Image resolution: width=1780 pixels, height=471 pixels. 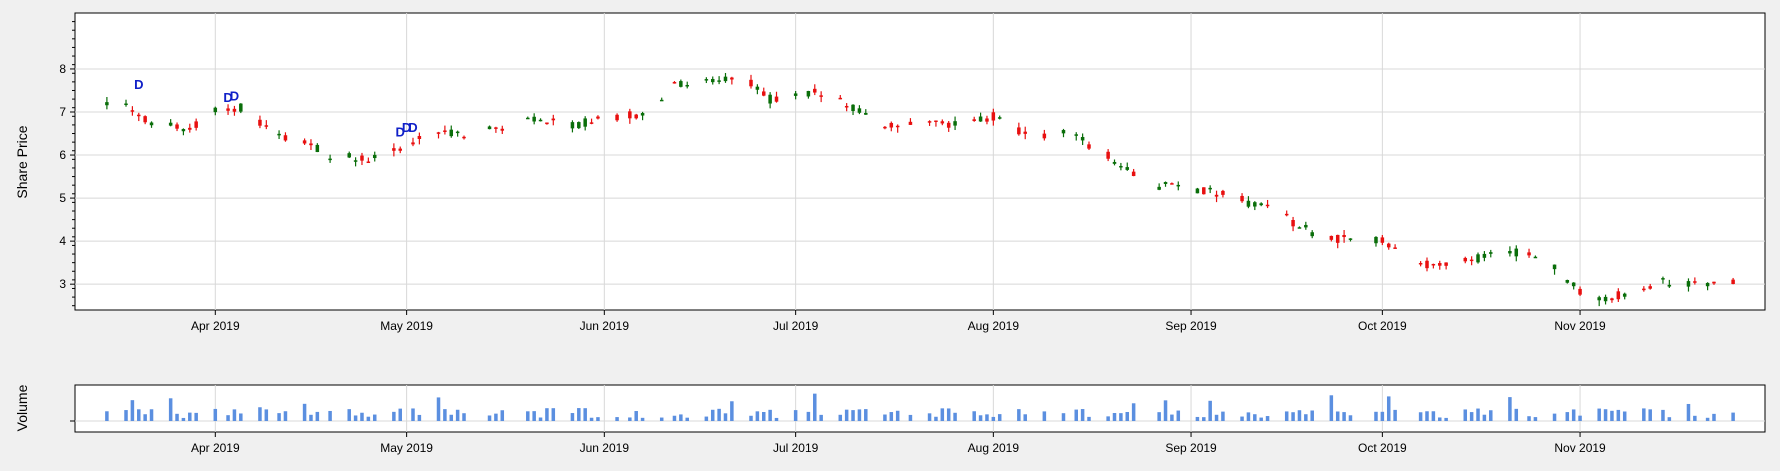 I want to click on volume-tick-label-x: Jul 2019, so click(x=796, y=448).